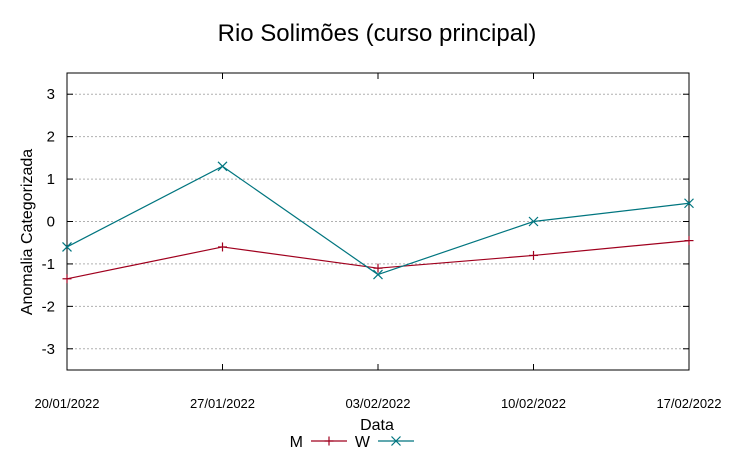  What do you see at coordinates (48, 306) in the screenshot?
I see `y-tick-label: -2` at bounding box center [48, 306].